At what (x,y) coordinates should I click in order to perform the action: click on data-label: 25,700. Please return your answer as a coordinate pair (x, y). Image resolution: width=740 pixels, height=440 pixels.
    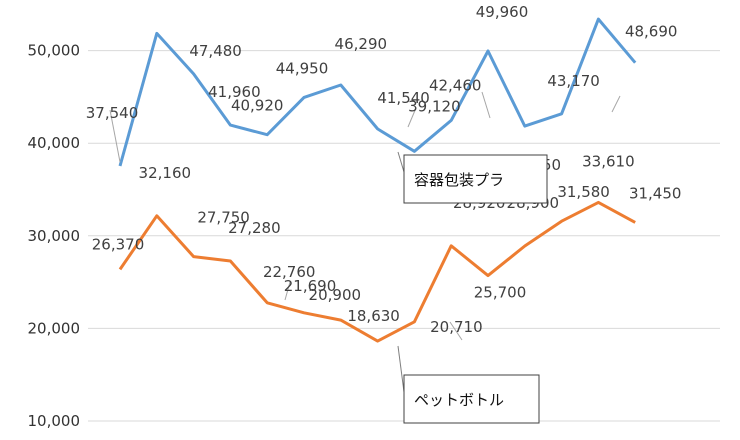
    Looking at the image, I should click on (500, 293).